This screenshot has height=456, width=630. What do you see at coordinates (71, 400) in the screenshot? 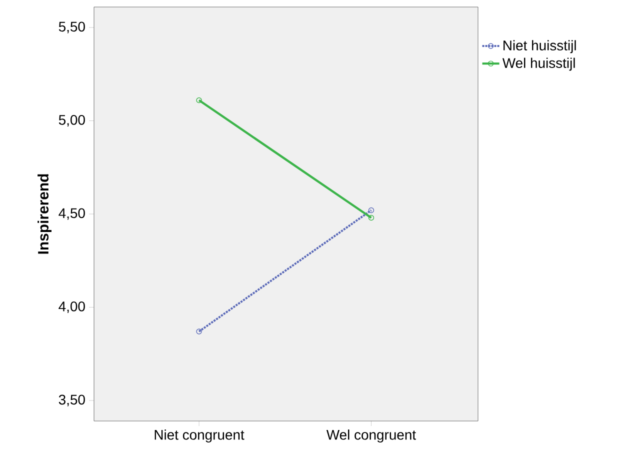
I see `y-tick-label: 3,50` at bounding box center [71, 400].